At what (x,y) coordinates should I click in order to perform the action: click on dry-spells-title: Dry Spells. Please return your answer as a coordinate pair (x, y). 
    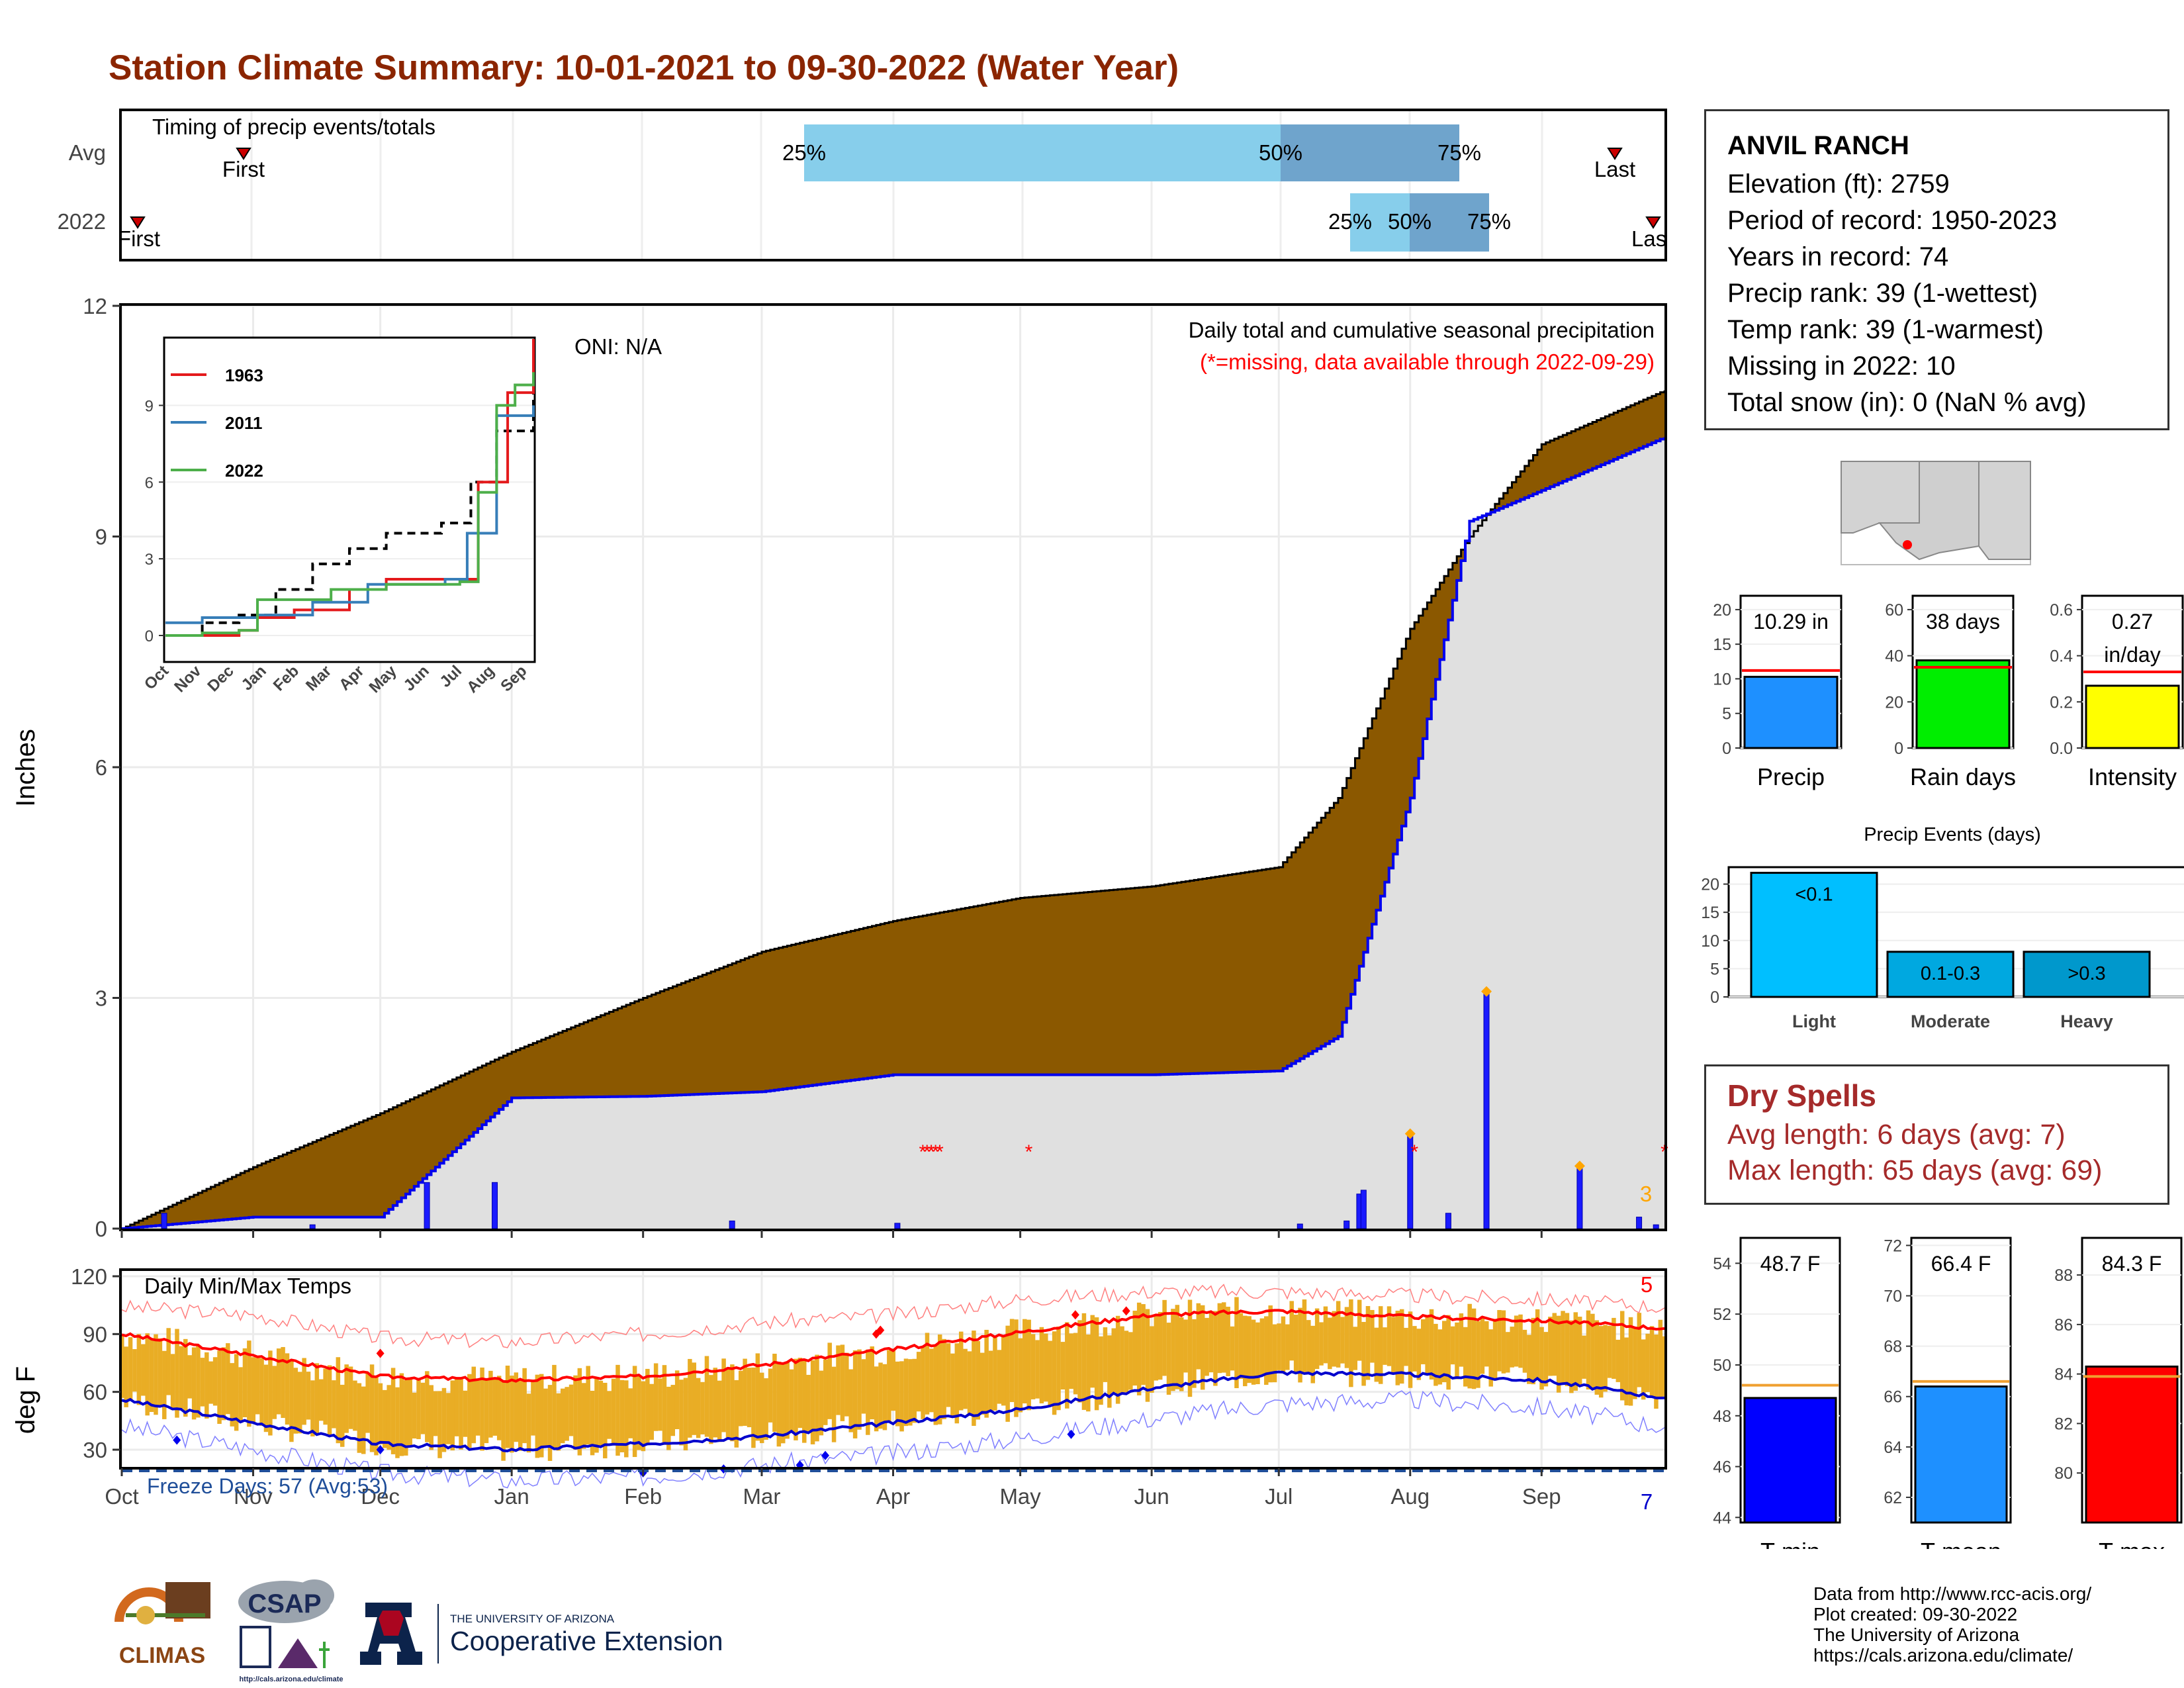
    Looking at the image, I should click on (1801, 1095).